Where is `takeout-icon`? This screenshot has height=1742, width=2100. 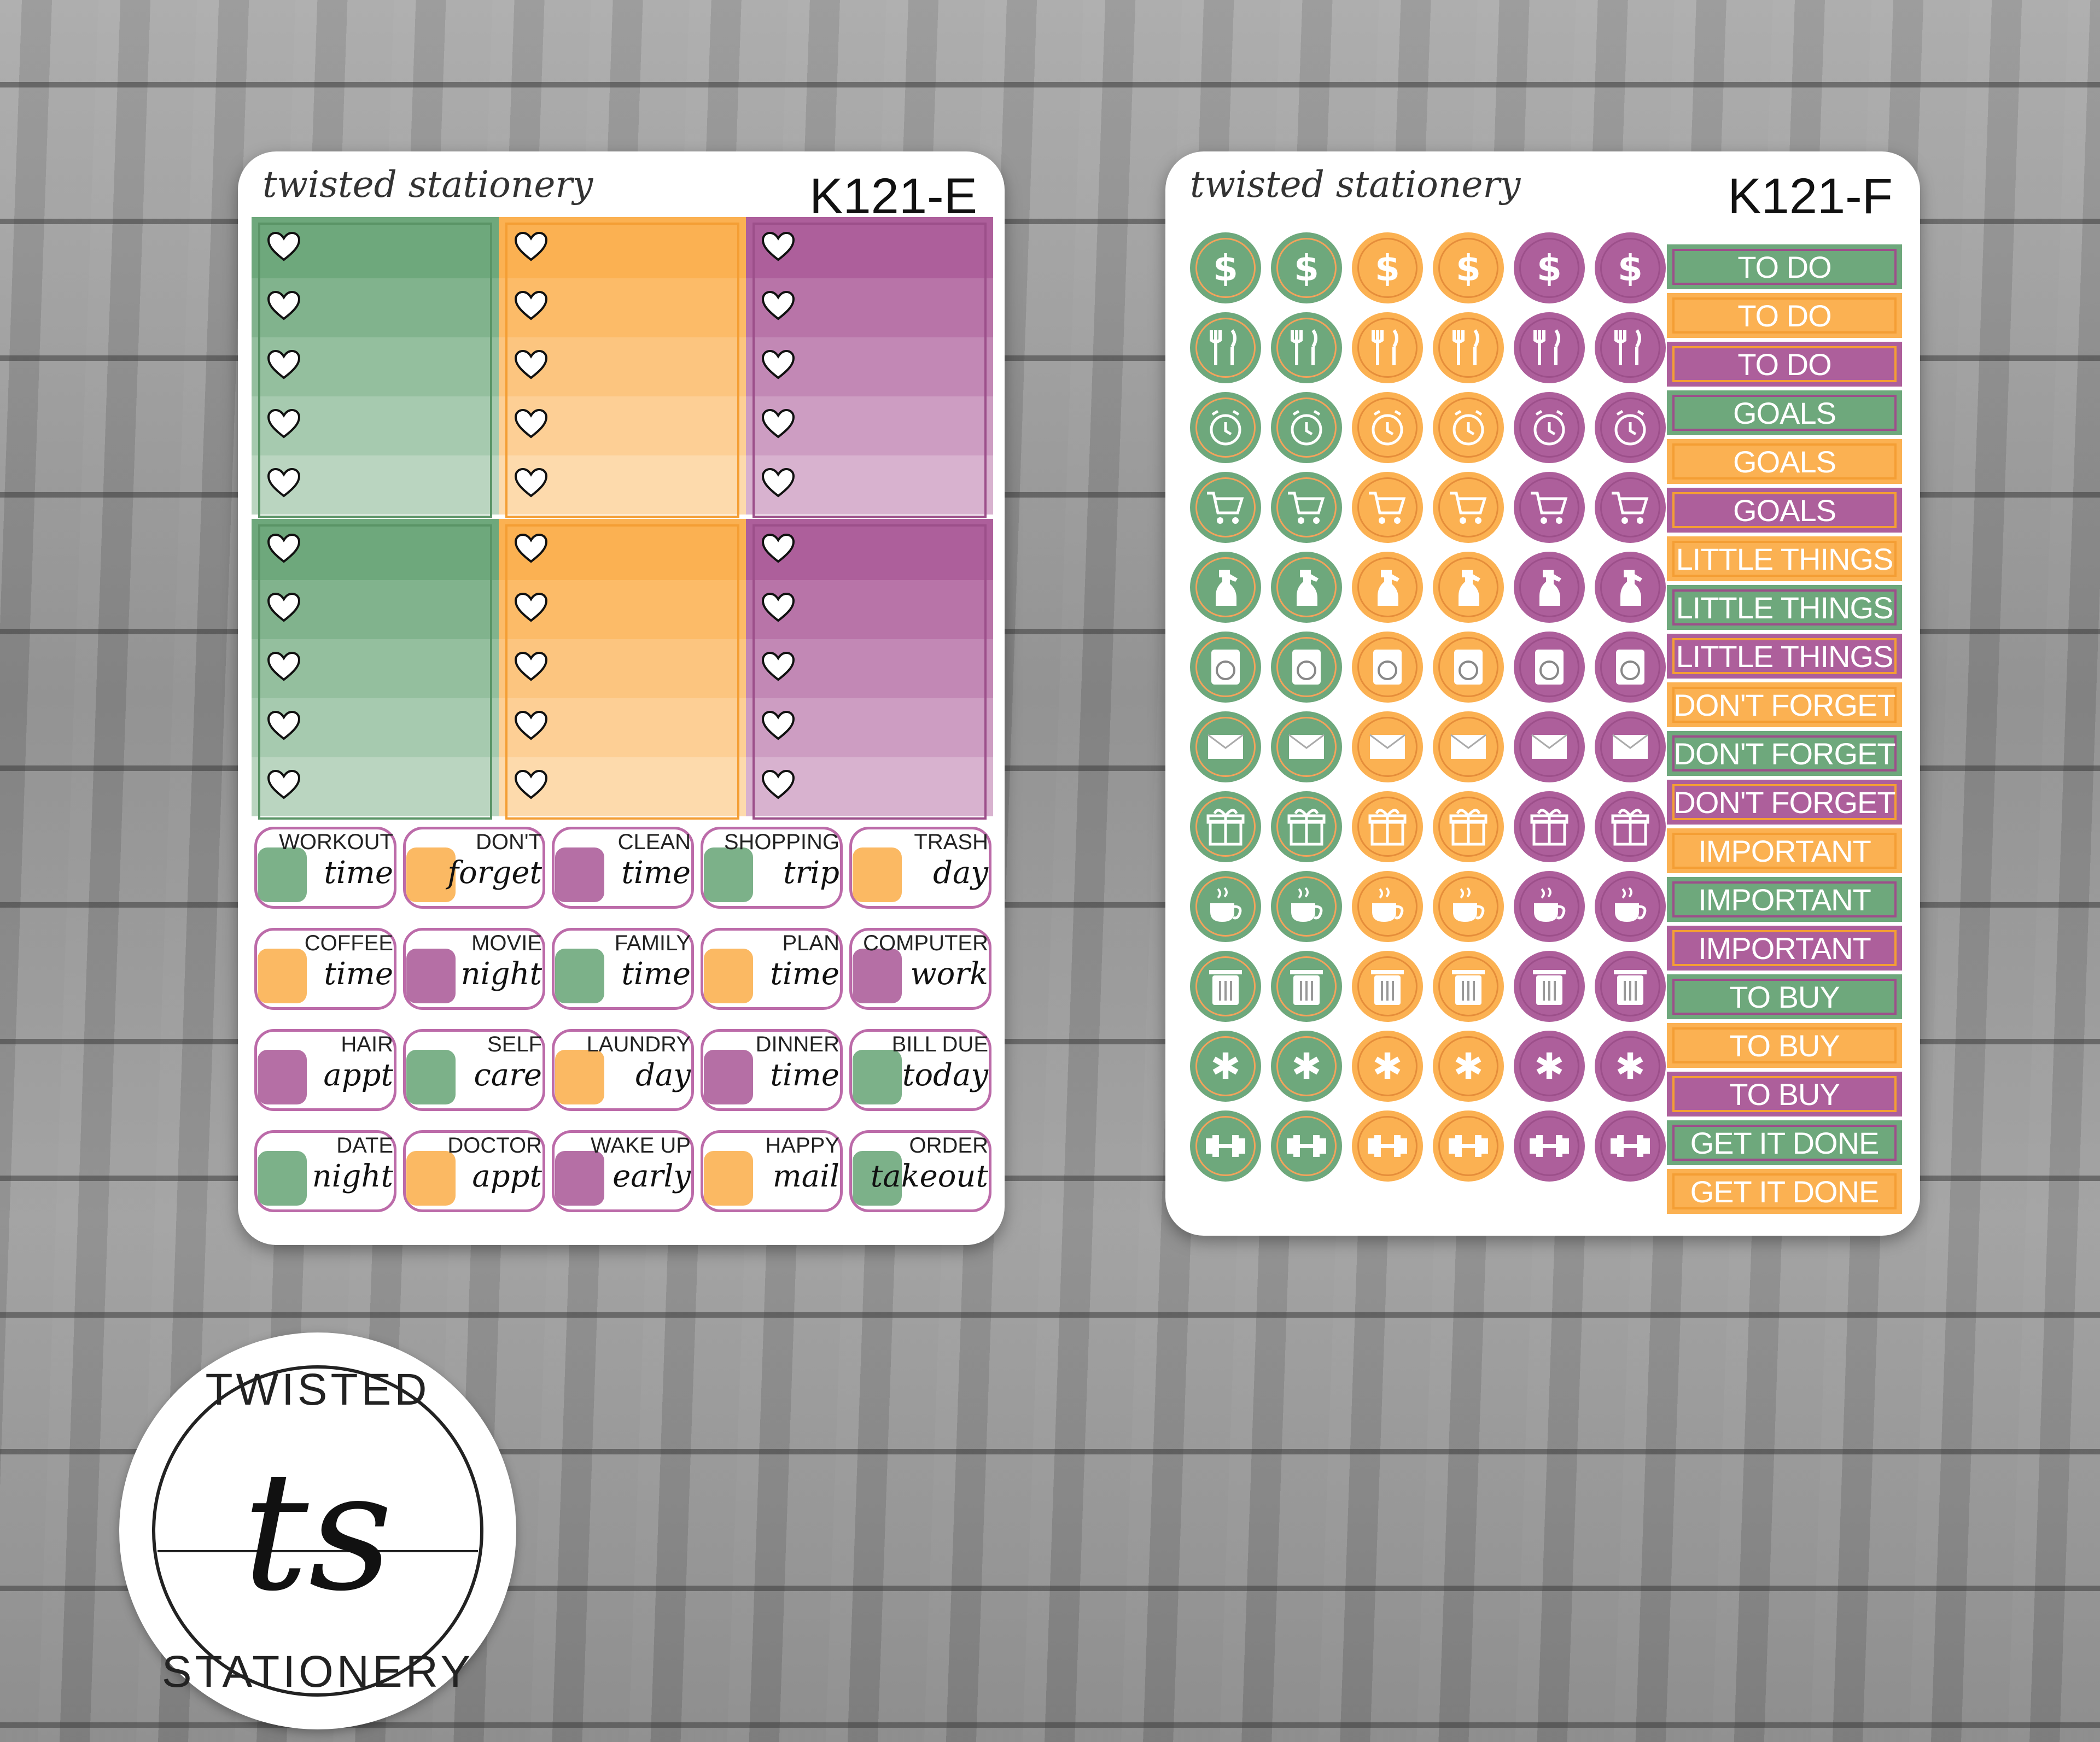 takeout-icon is located at coordinates (877, 1179).